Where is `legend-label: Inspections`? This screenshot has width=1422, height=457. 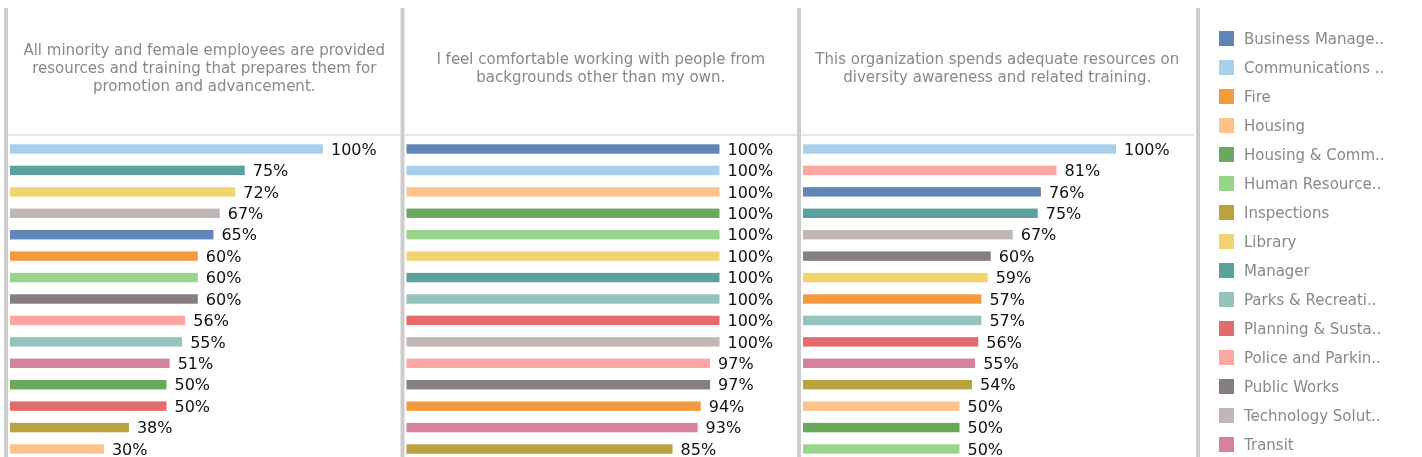
legend-label: Inspections is located at coordinates (1287, 212).